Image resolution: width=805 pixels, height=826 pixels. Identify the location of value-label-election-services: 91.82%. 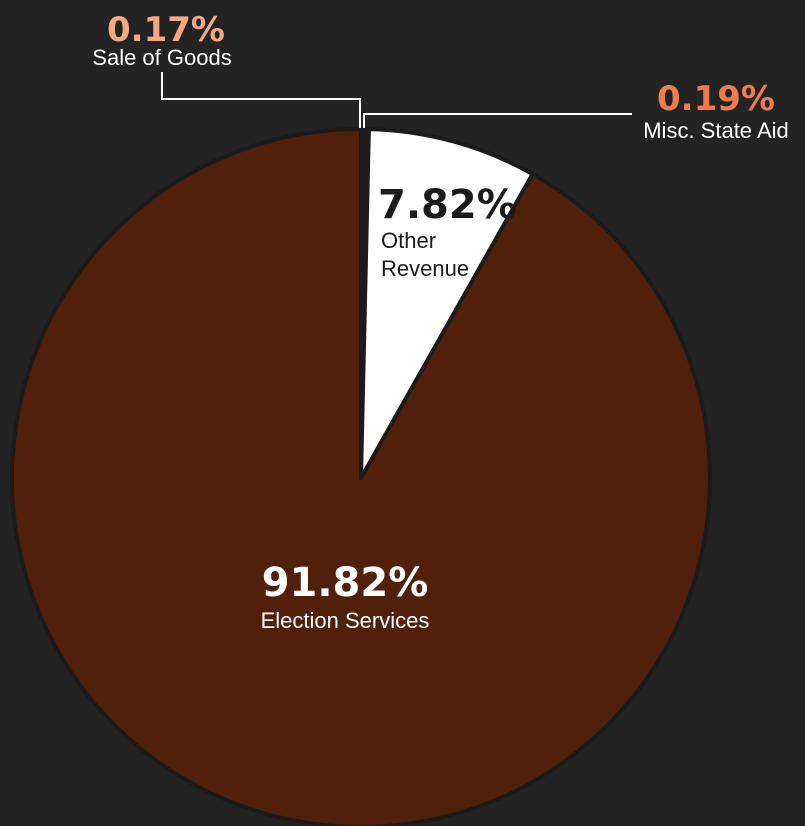
(345, 583).